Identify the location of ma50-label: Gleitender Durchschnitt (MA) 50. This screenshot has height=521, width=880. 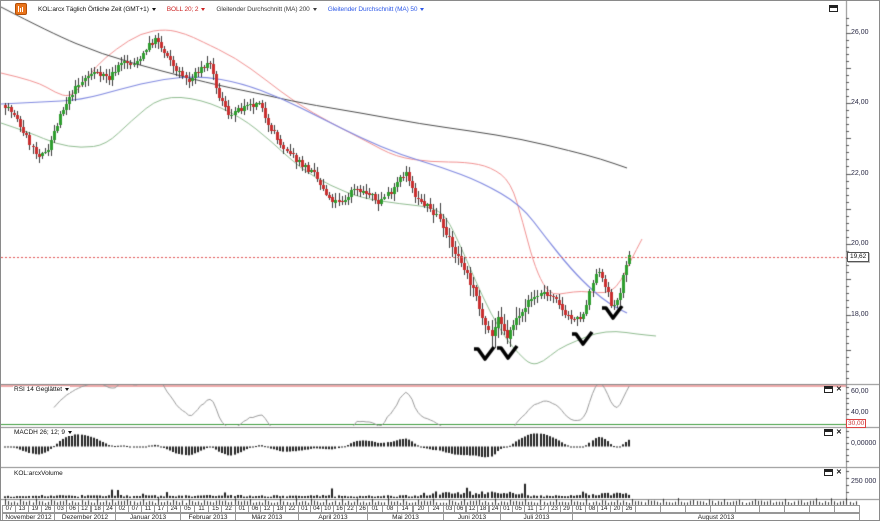
(372, 9).